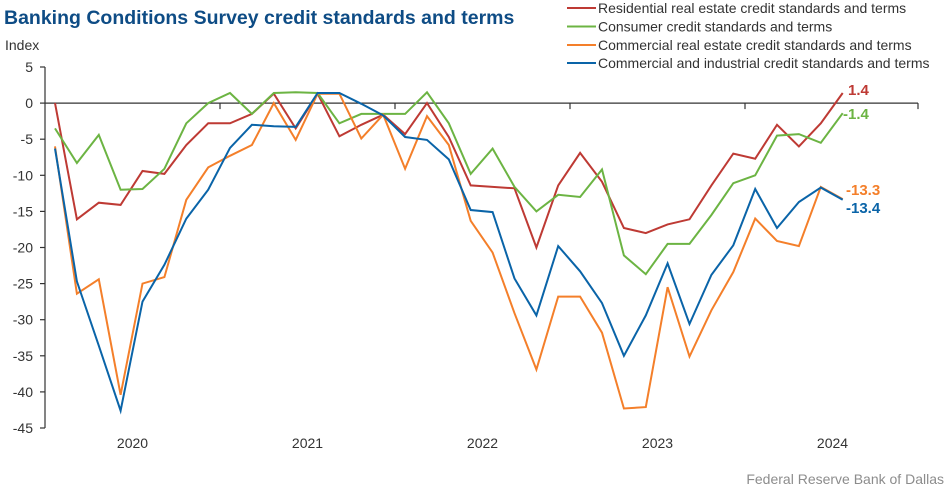 This screenshot has height=493, width=949. I want to click on legend-label: Consumer credit standards and terms, so click(715, 27).